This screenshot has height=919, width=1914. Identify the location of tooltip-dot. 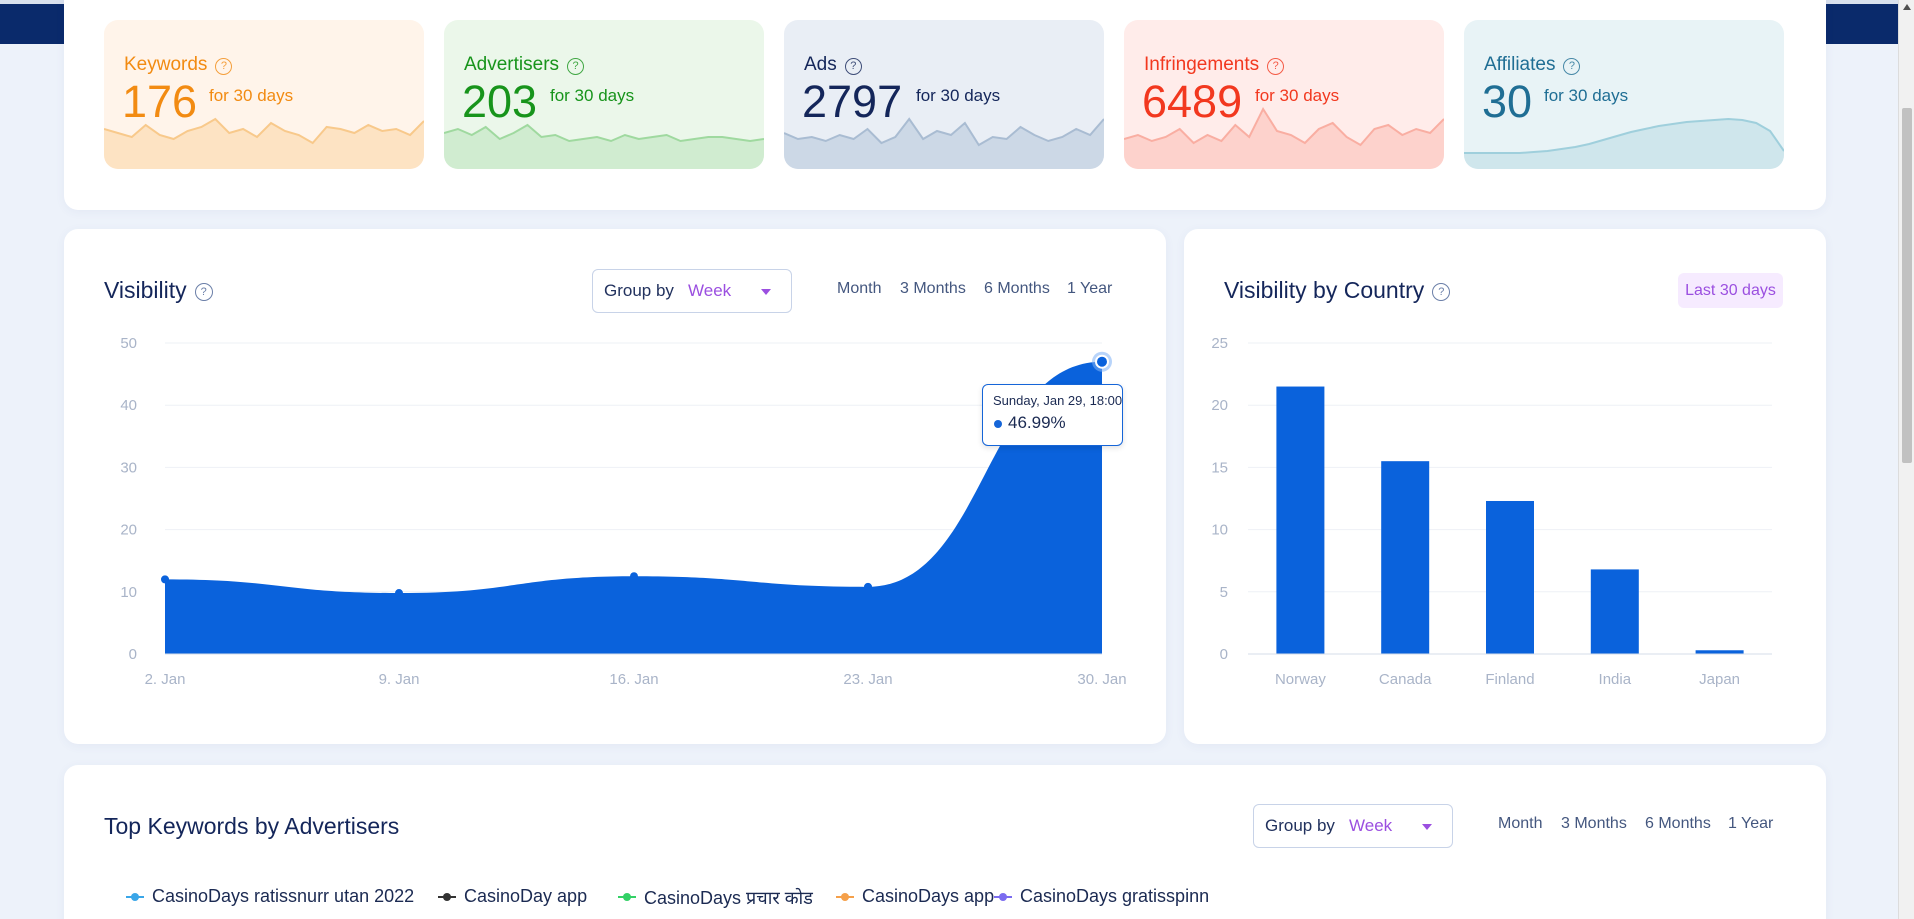
(998, 424).